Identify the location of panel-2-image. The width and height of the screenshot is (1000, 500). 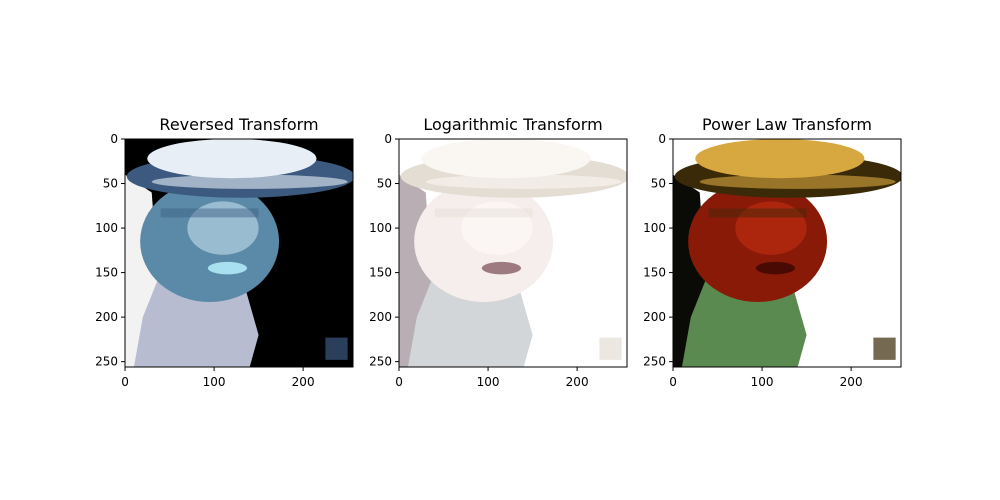
(513, 253).